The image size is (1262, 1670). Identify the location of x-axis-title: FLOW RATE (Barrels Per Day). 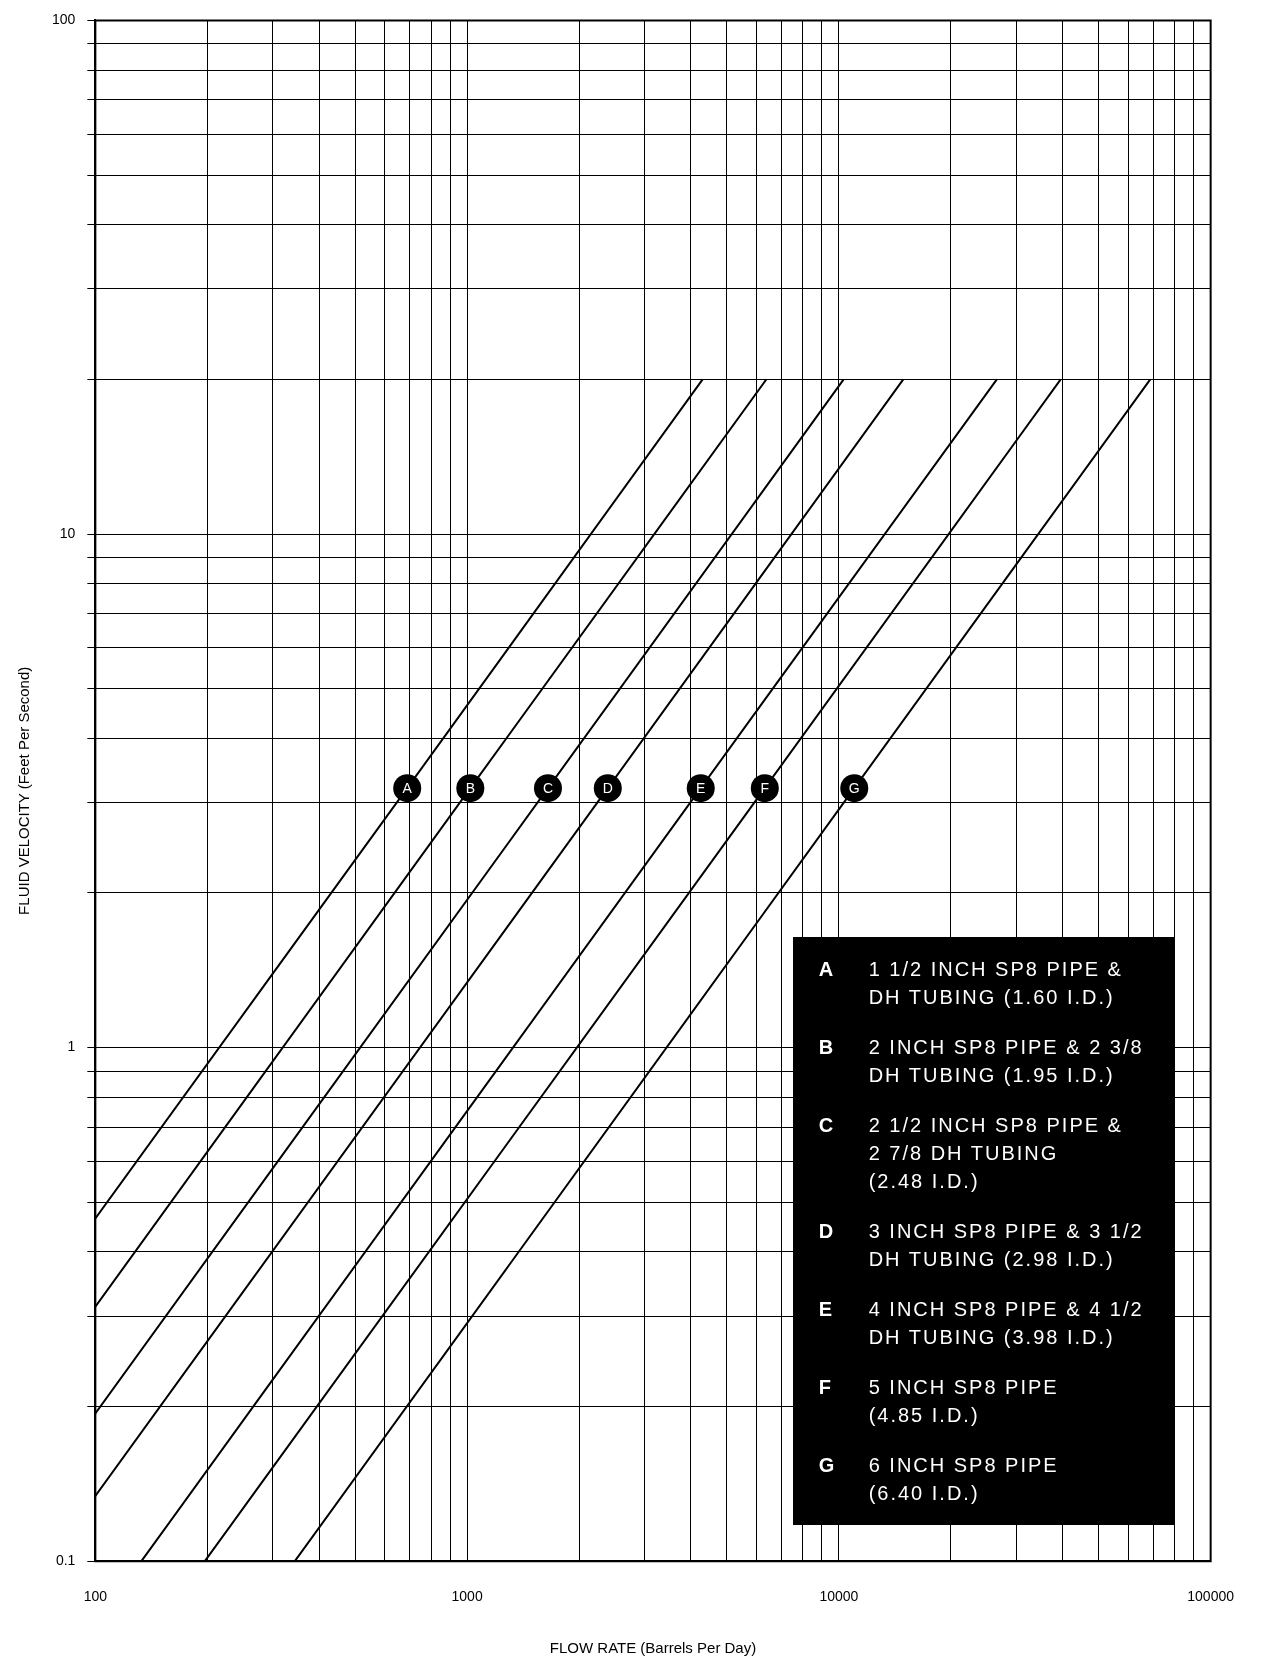
(653, 1648).